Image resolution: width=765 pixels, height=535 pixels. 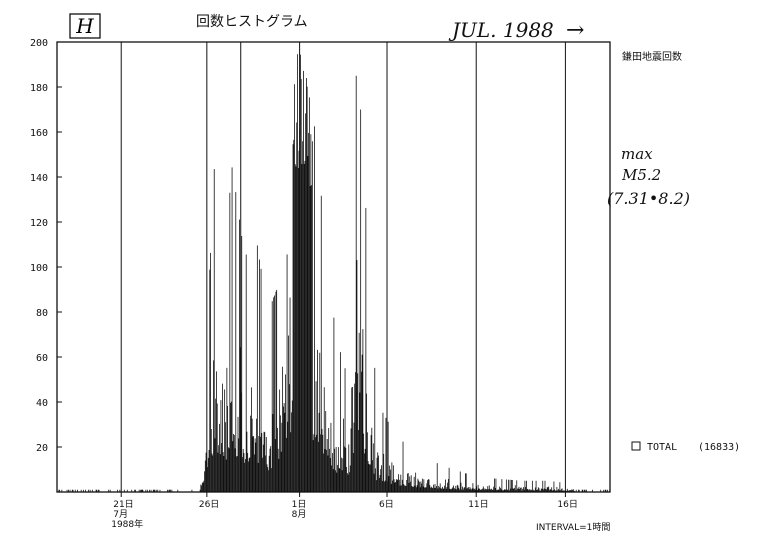 What do you see at coordinates (652, 56) in the screenshot?
I see `right-axis-label: 鎌田地震回数` at bounding box center [652, 56].